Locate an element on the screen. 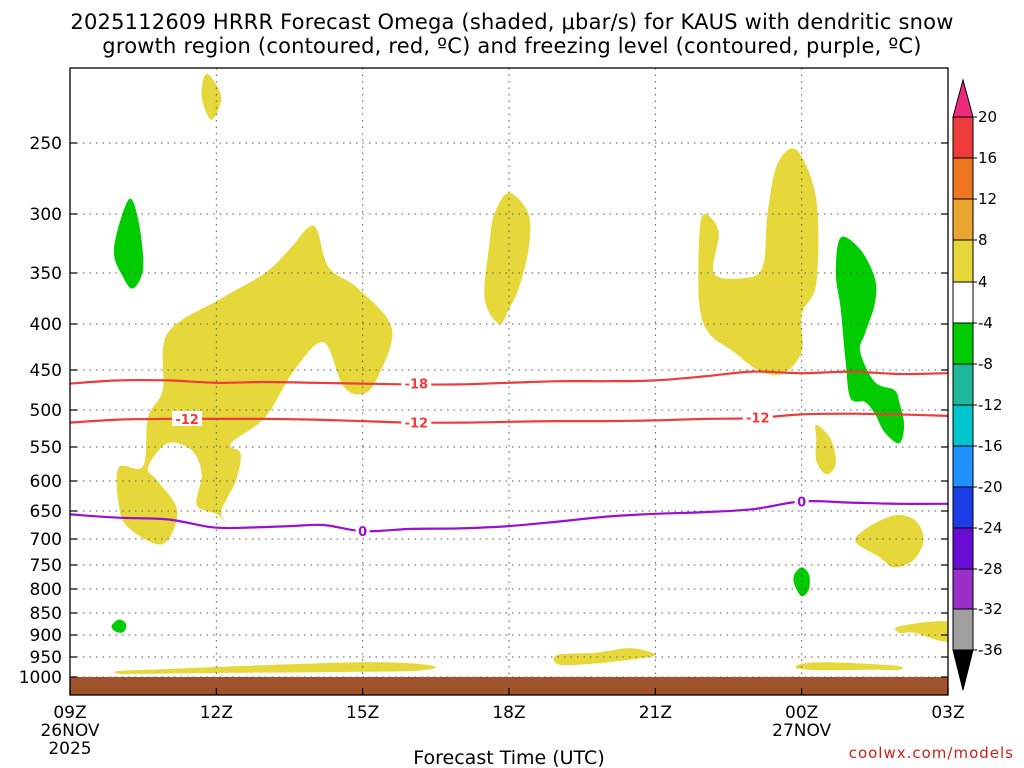 The height and width of the screenshot is (768, 1024). x-tick-label-21Z-1: 21Z is located at coordinates (655, 713).